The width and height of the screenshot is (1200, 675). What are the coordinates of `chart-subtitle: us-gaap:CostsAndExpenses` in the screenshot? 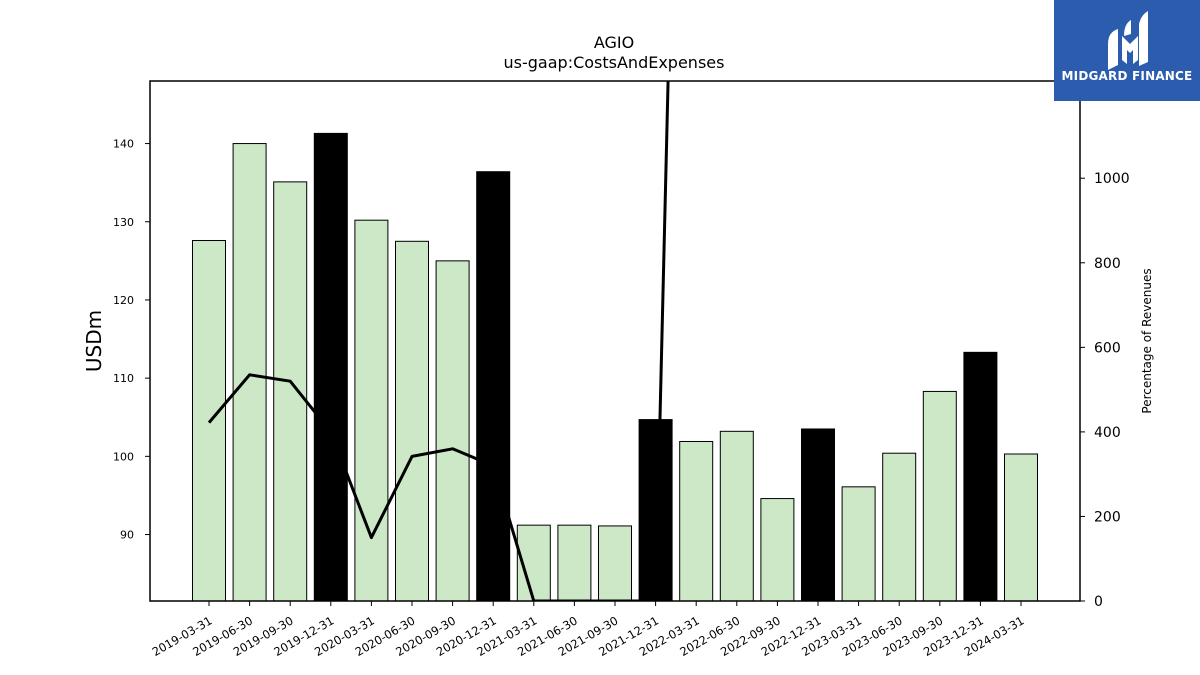 It's located at (614, 62).